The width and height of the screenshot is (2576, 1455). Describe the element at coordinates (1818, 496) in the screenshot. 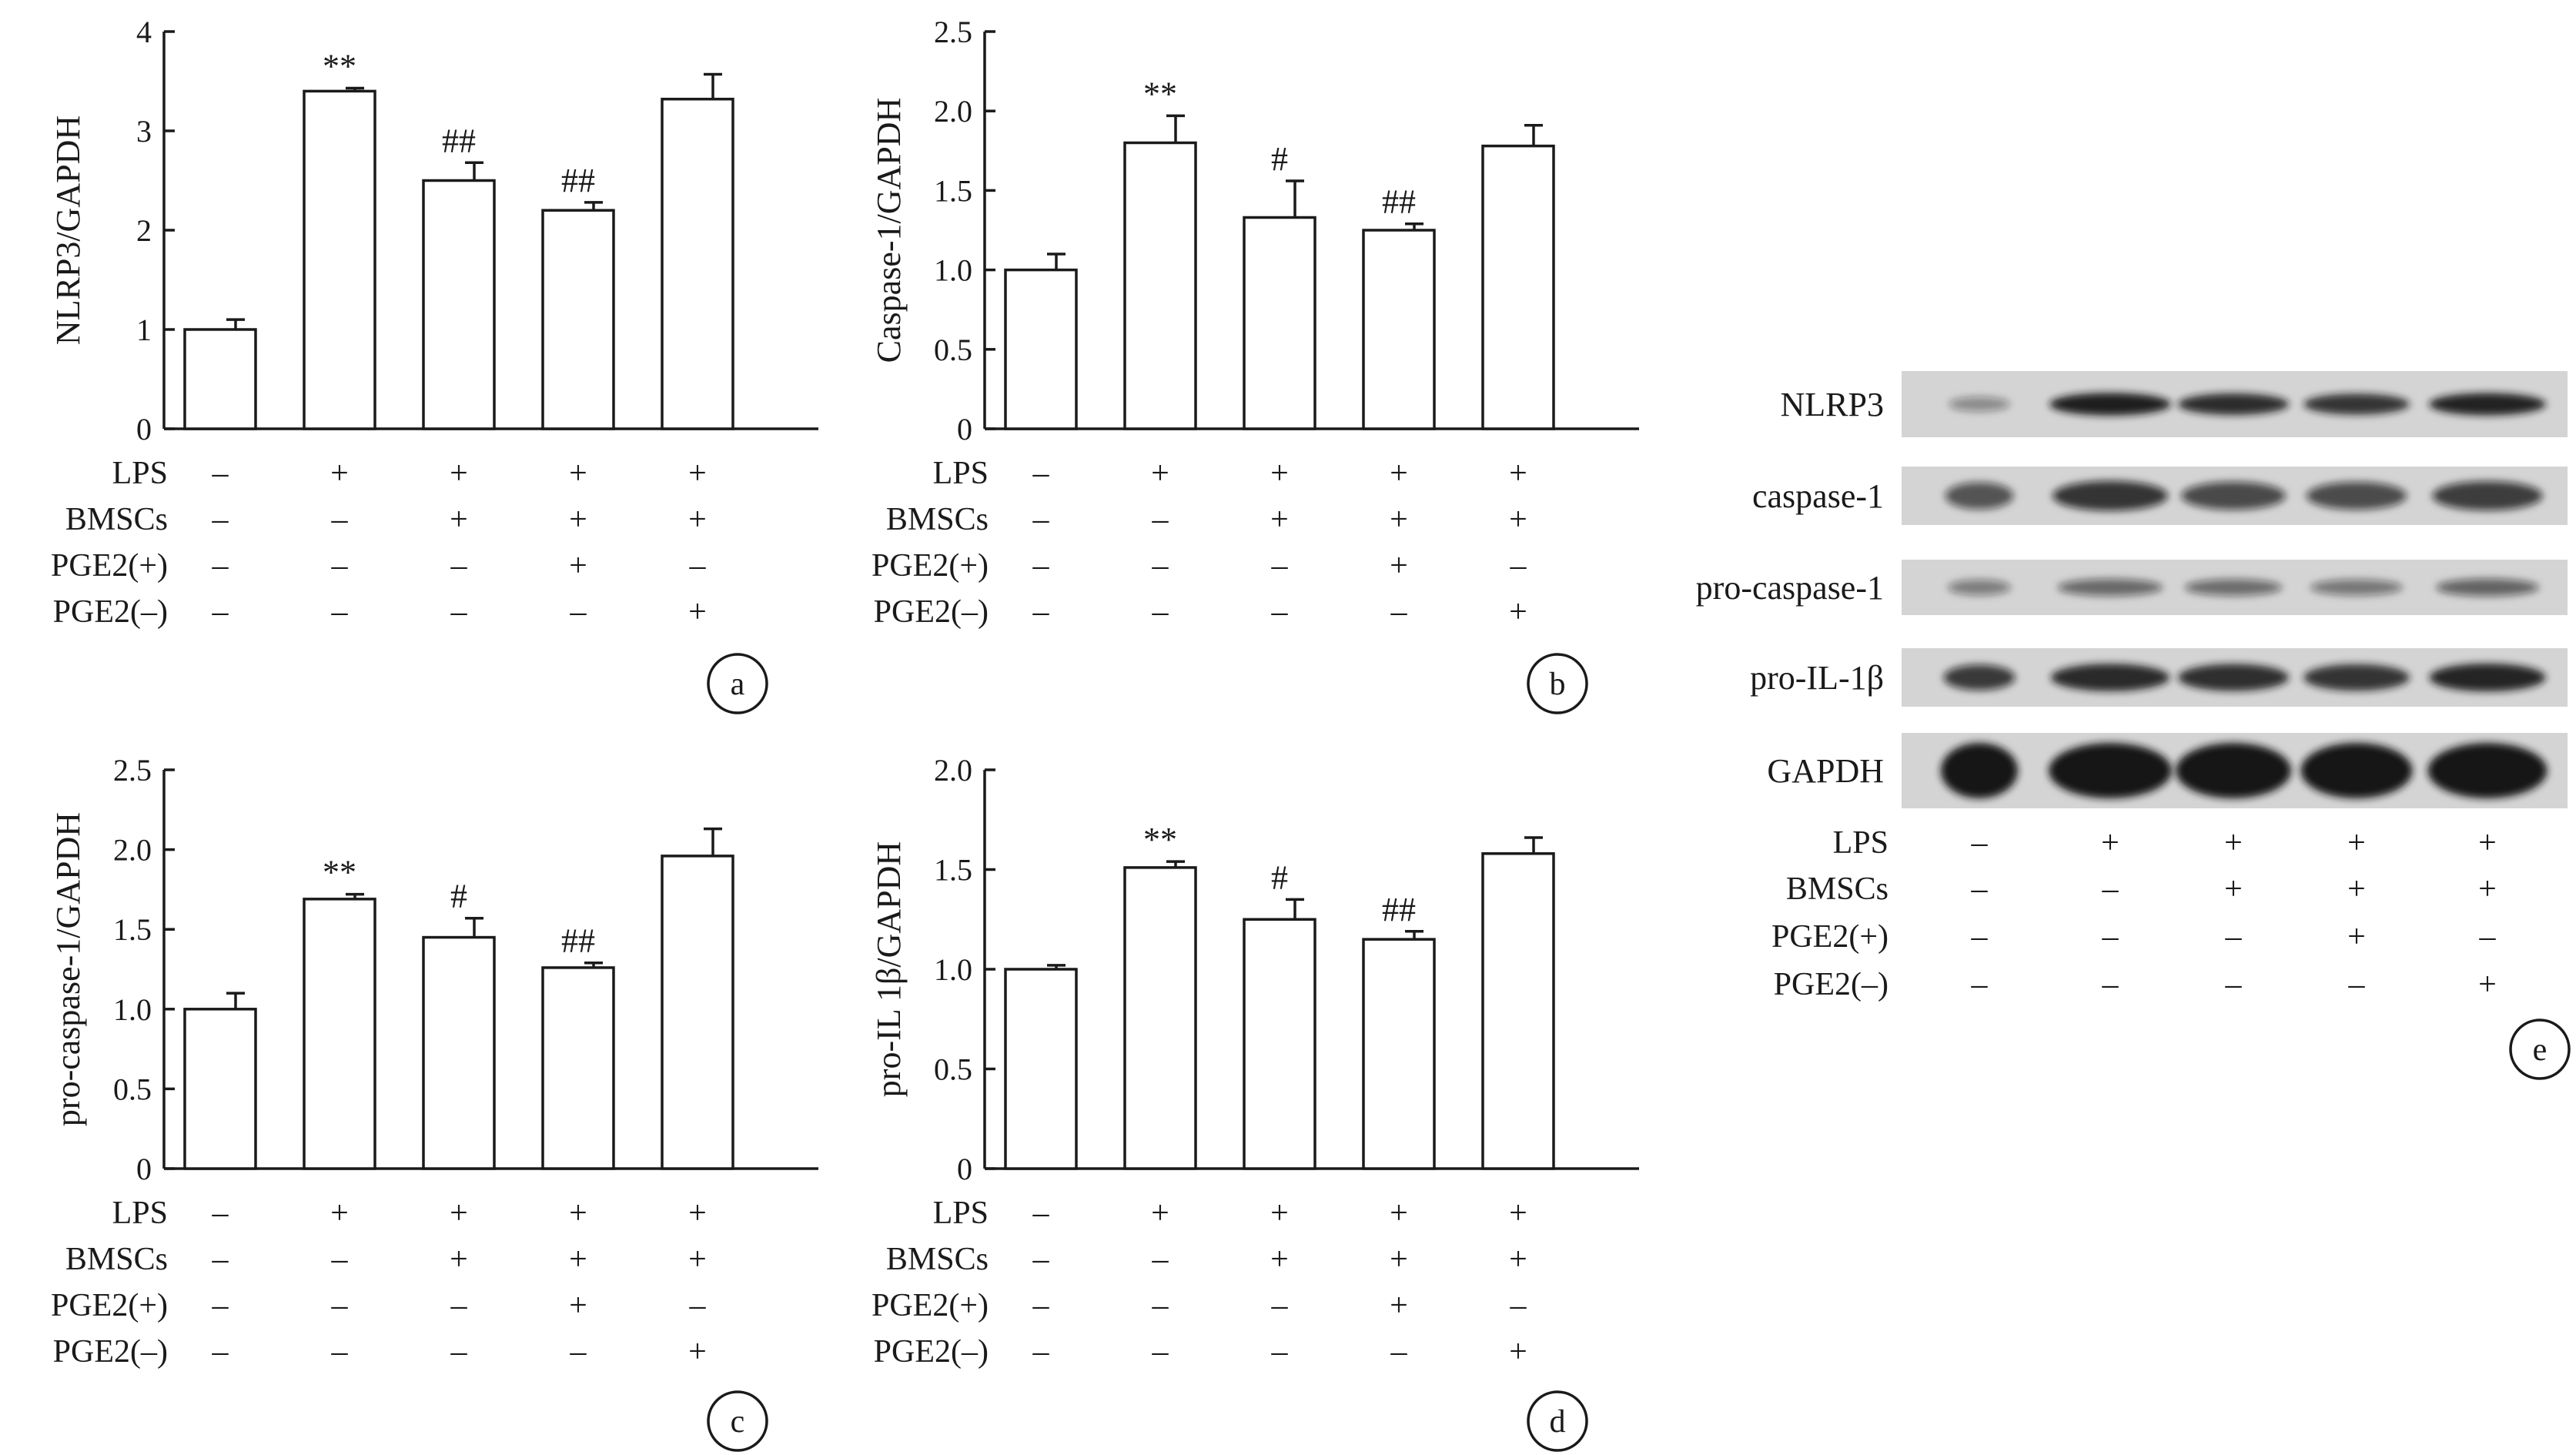

I see `blot-band-label: caspase-1` at that location.